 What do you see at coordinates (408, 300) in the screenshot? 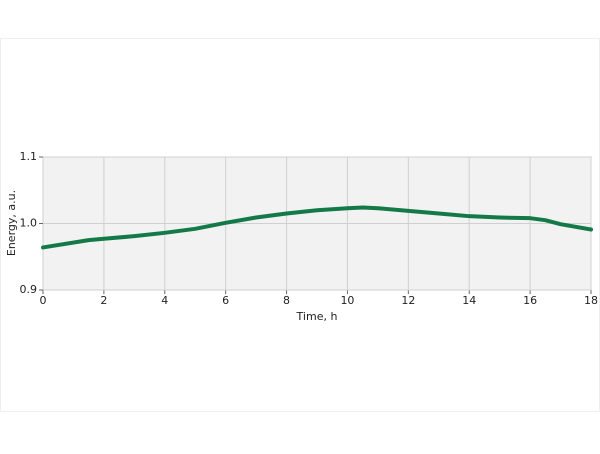
I see `x-tick-label: 12` at bounding box center [408, 300].